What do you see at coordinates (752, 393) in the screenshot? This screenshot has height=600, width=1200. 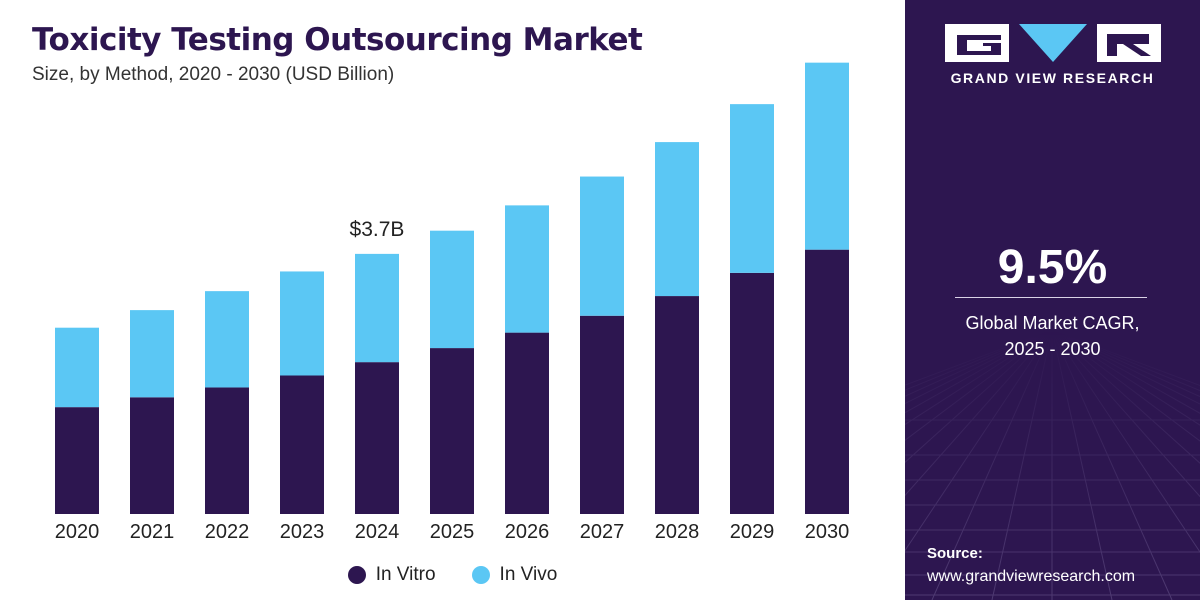 I see `bar-in-vitro-2029` at bounding box center [752, 393].